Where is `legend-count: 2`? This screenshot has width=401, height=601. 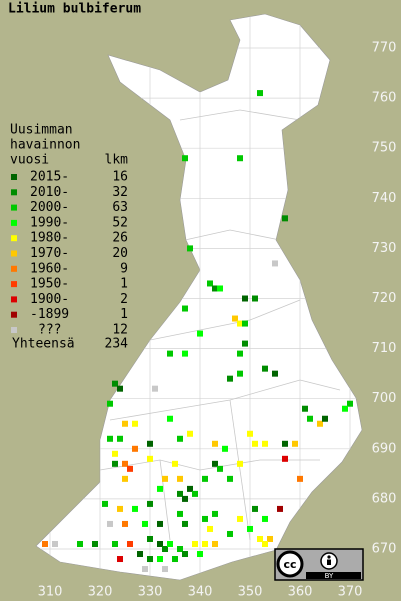 legend-count: 2 is located at coordinates (124, 299).